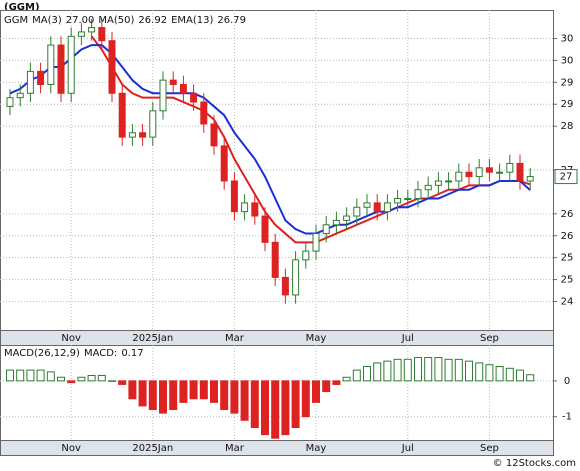  What do you see at coordinates (116, 20) in the screenshot?
I see `legend-text: MA(50)` at bounding box center [116, 20].